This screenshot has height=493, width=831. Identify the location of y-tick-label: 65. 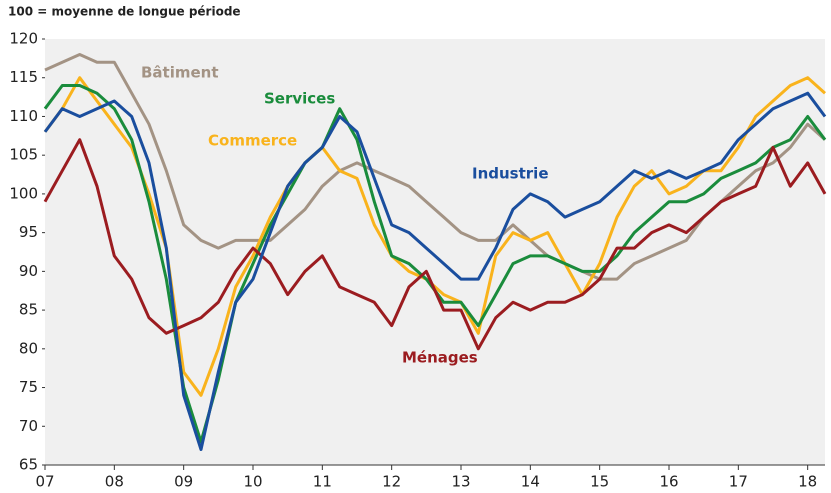
(28, 465).